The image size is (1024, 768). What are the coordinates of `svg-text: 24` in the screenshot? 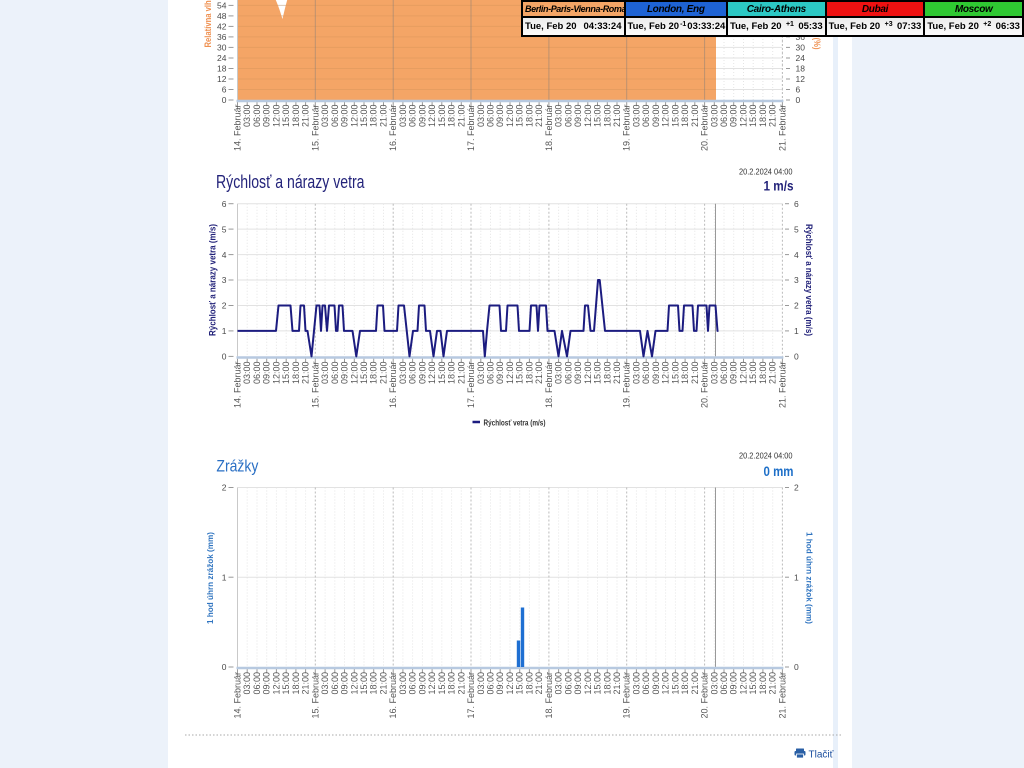 It's located at (801, 58).